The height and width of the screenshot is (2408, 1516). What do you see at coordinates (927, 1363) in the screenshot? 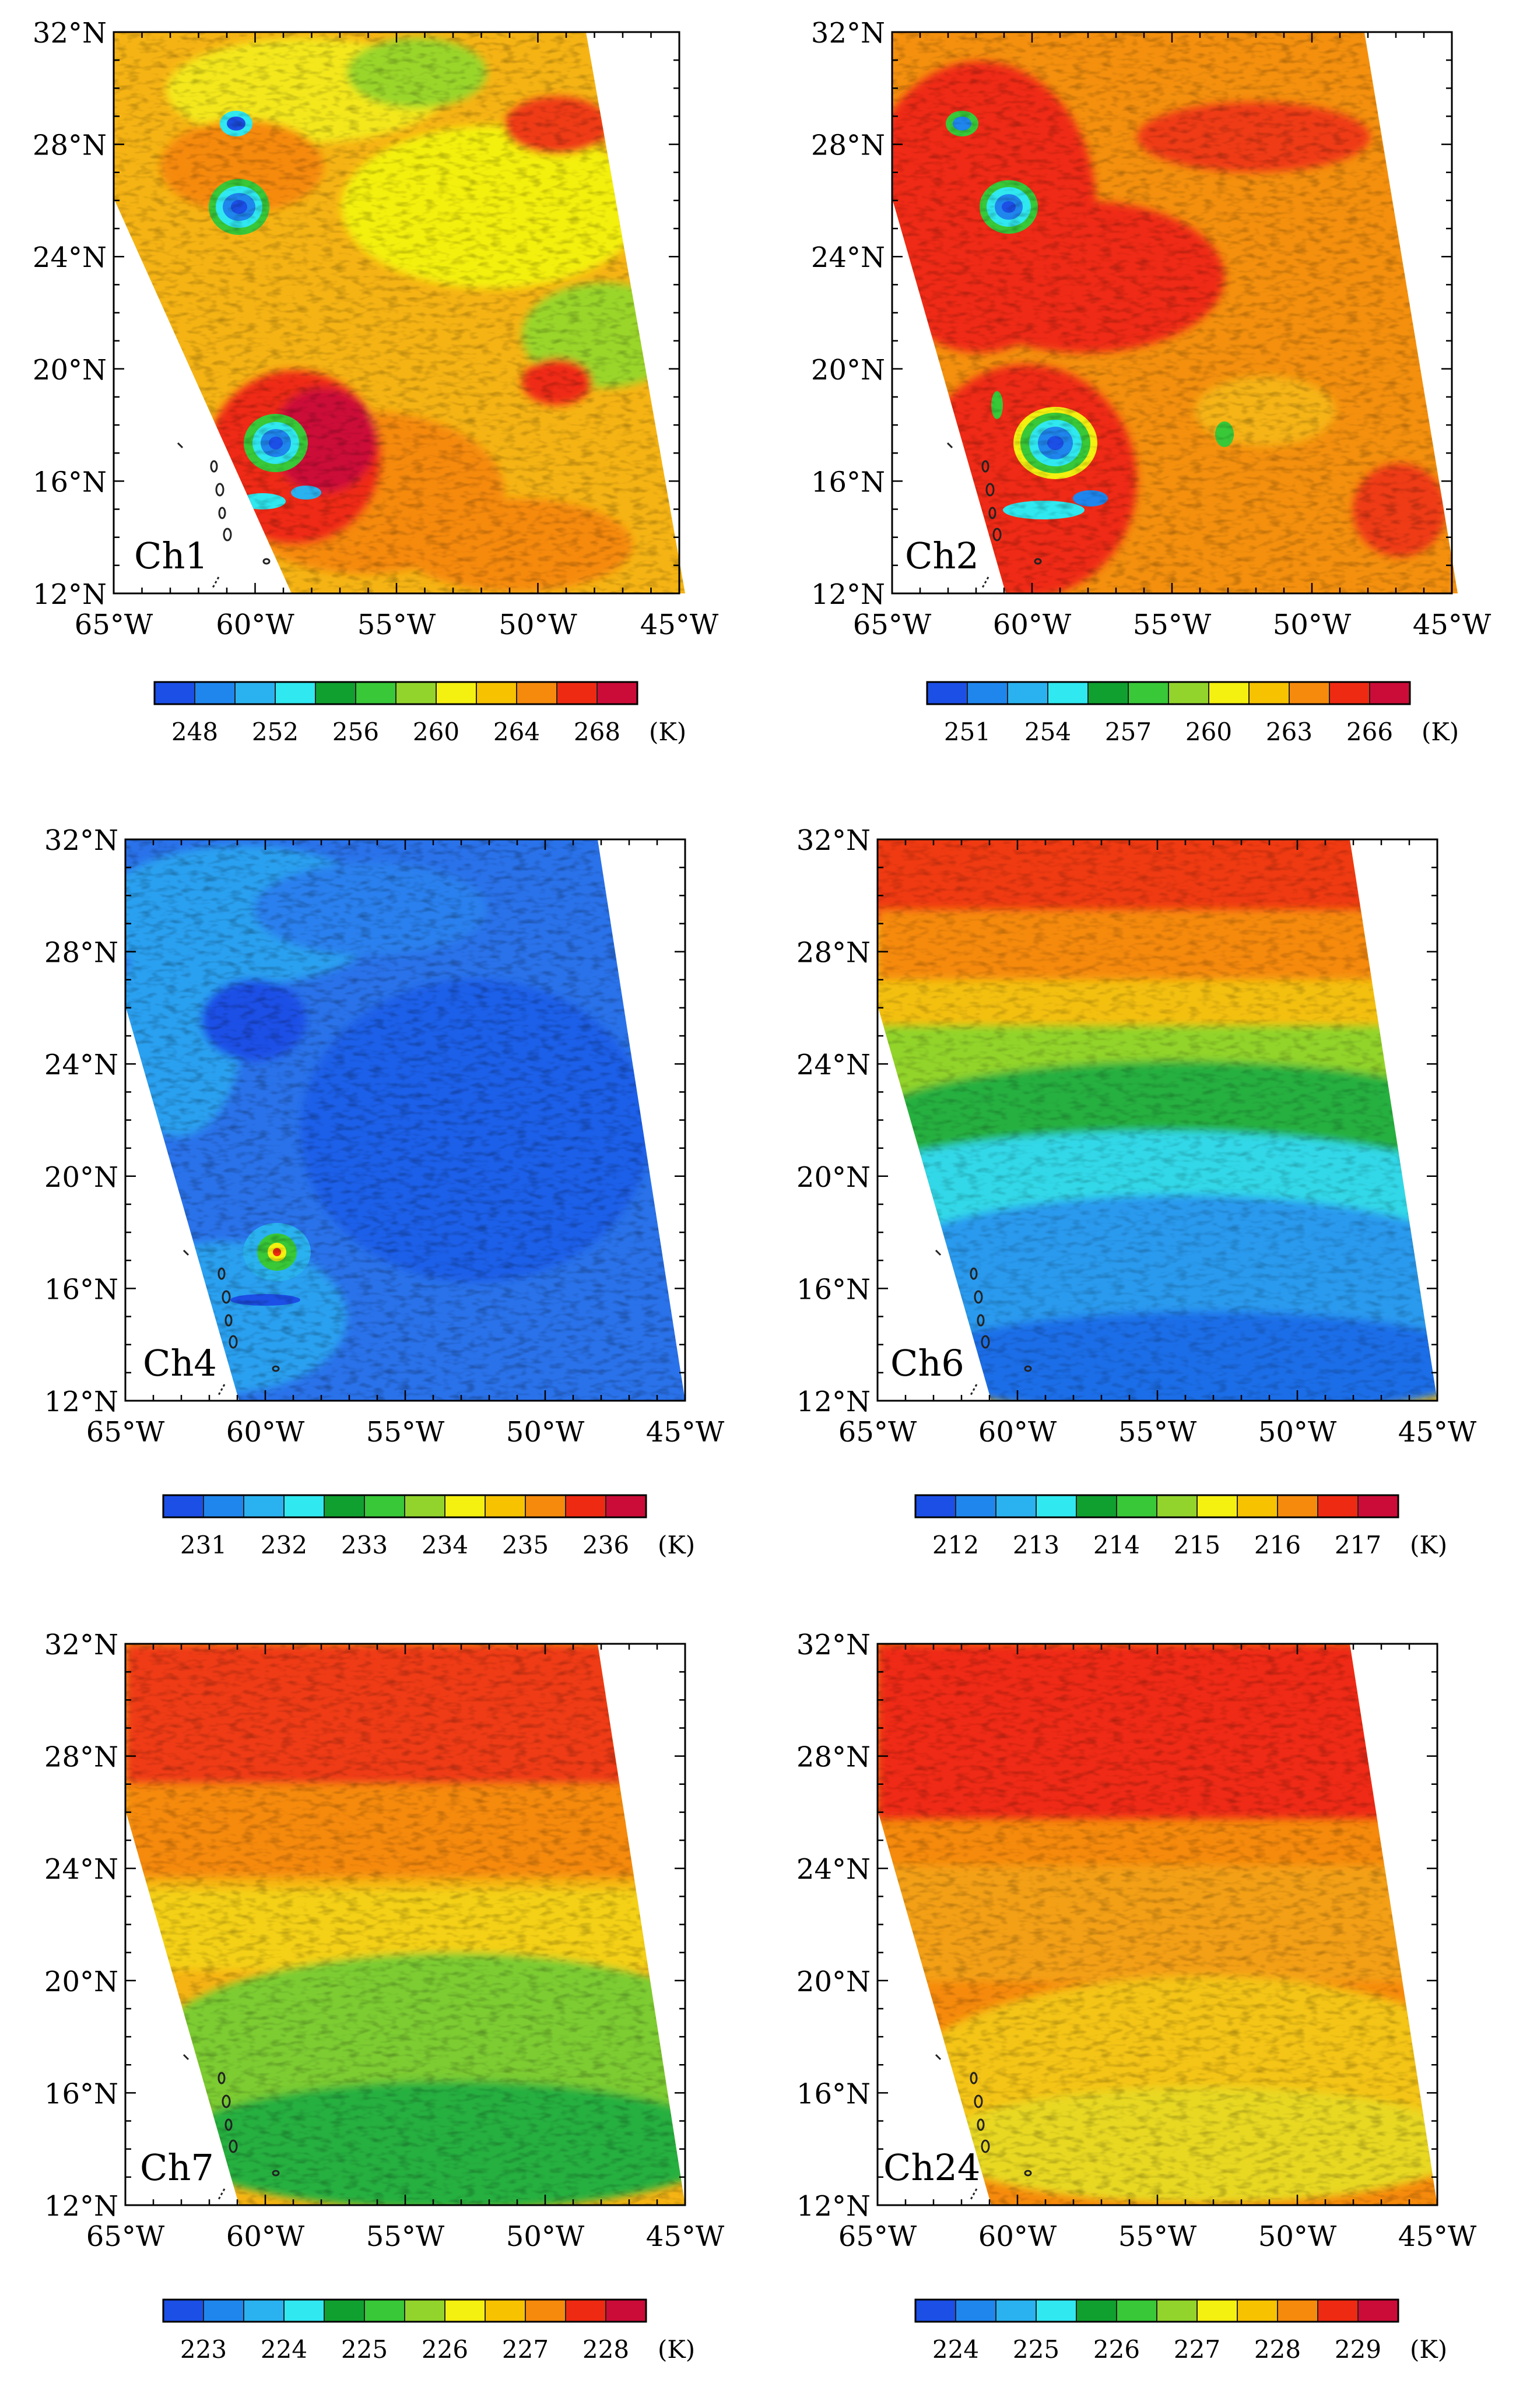
I see `panel-label: Ch6` at bounding box center [927, 1363].